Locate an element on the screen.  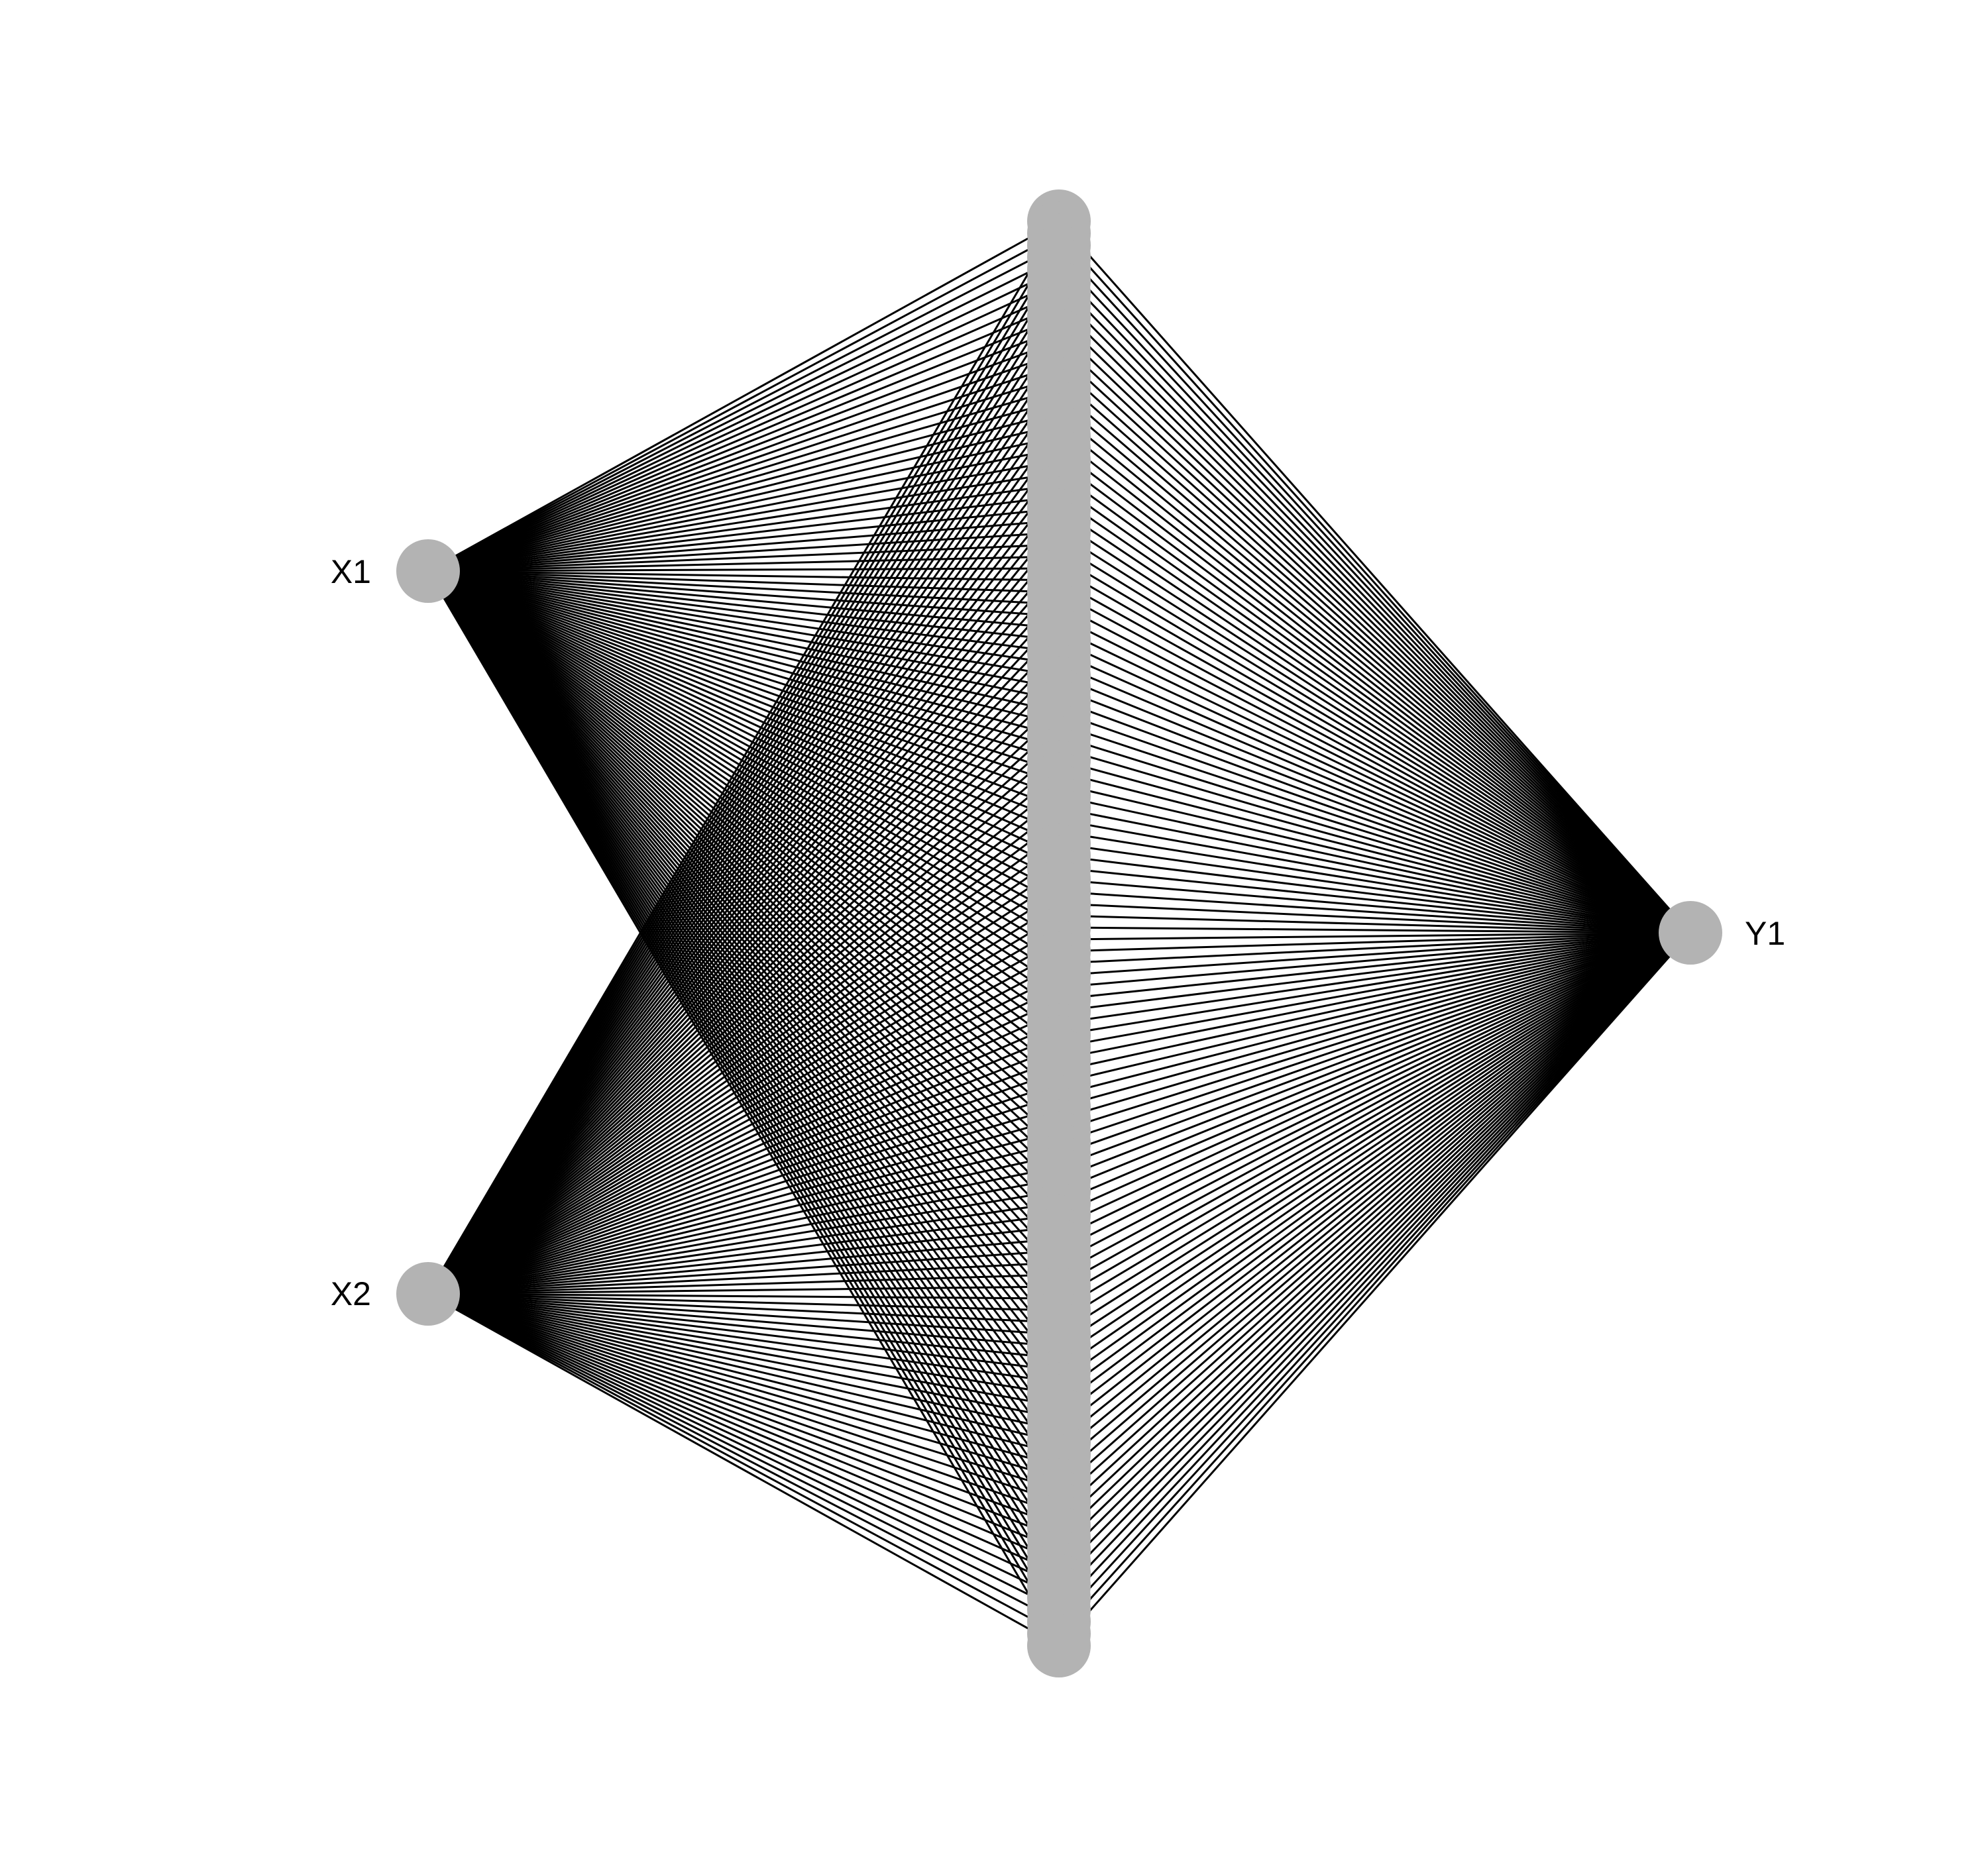
edge-h109-y1 is located at coordinates (1375, 1223).